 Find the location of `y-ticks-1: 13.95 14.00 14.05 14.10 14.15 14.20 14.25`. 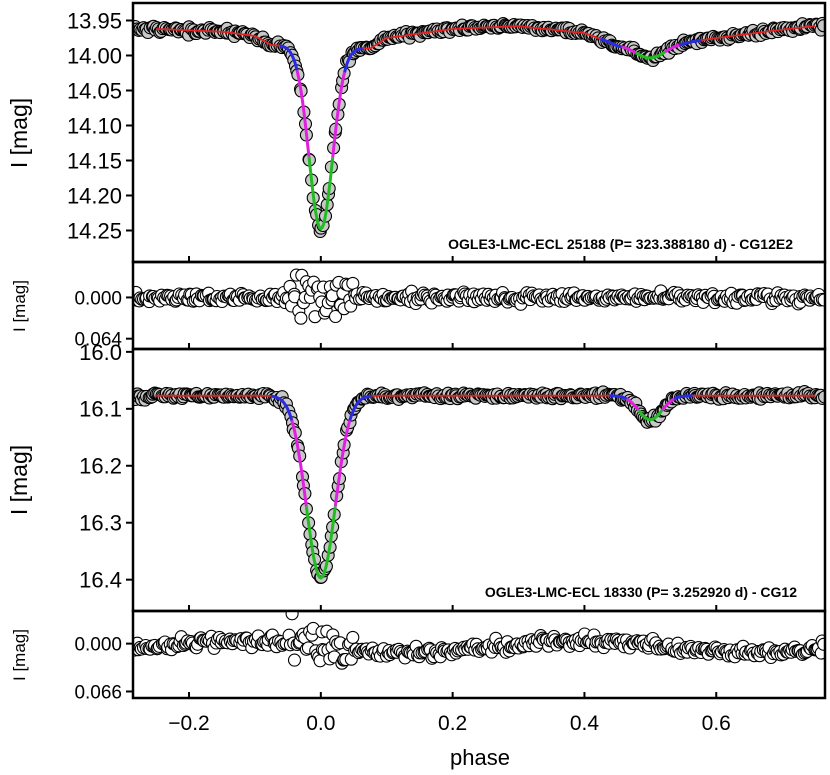

y-ticks-1: 13.95 14.00 14.05 14.10 14.15 14.20 14.25 is located at coordinates (100, 125).